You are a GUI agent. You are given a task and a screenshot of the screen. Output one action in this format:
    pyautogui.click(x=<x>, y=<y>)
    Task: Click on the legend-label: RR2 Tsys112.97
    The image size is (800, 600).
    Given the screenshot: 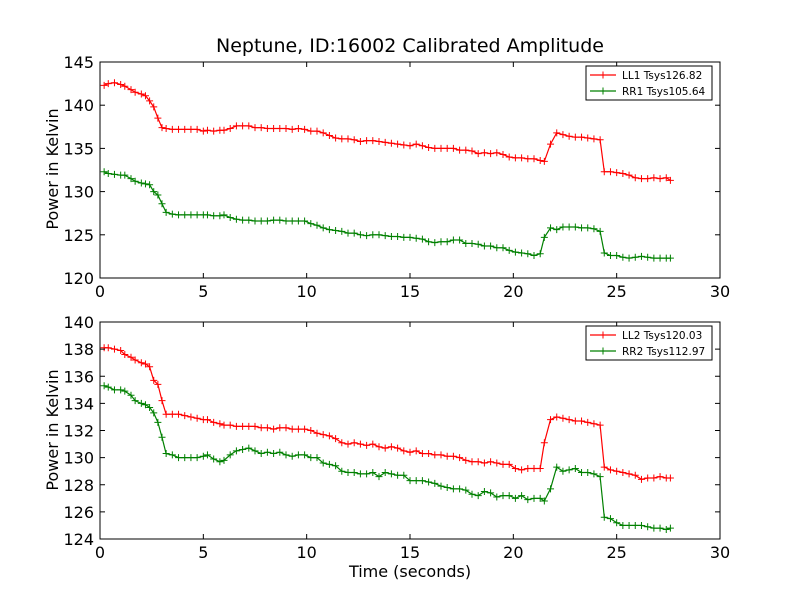 What is the action you would take?
    pyautogui.click(x=663, y=352)
    